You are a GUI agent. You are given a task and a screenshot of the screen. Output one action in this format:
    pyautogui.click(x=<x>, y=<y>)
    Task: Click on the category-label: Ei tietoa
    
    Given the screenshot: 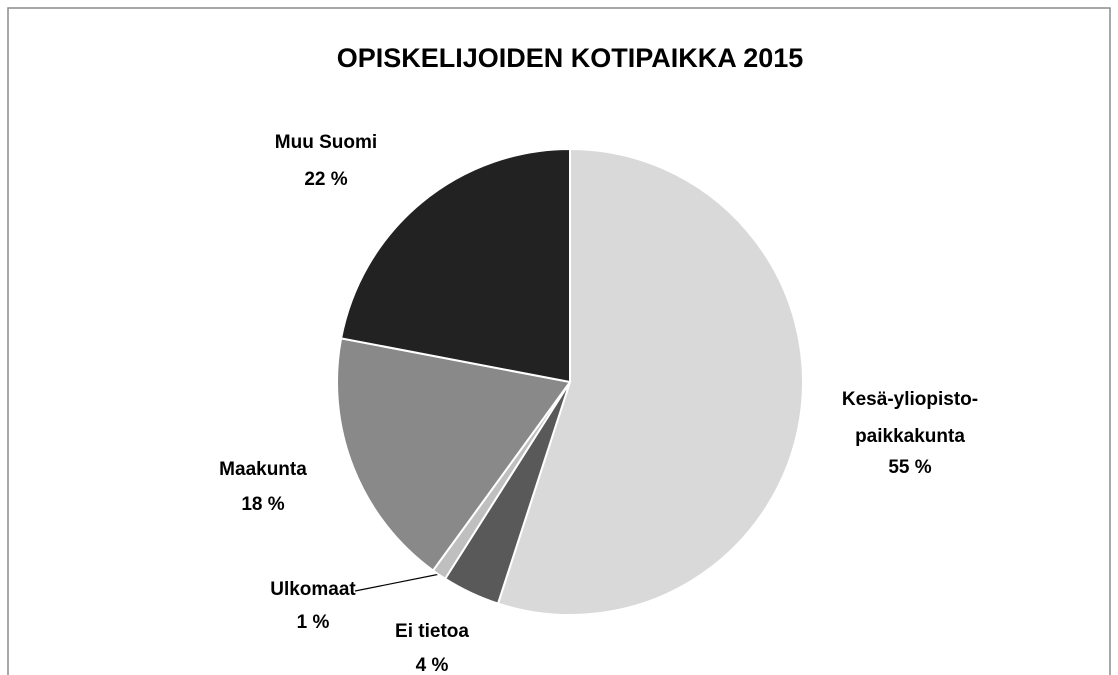 What is the action you would take?
    pyautogui.click(x=432, y=631)
    